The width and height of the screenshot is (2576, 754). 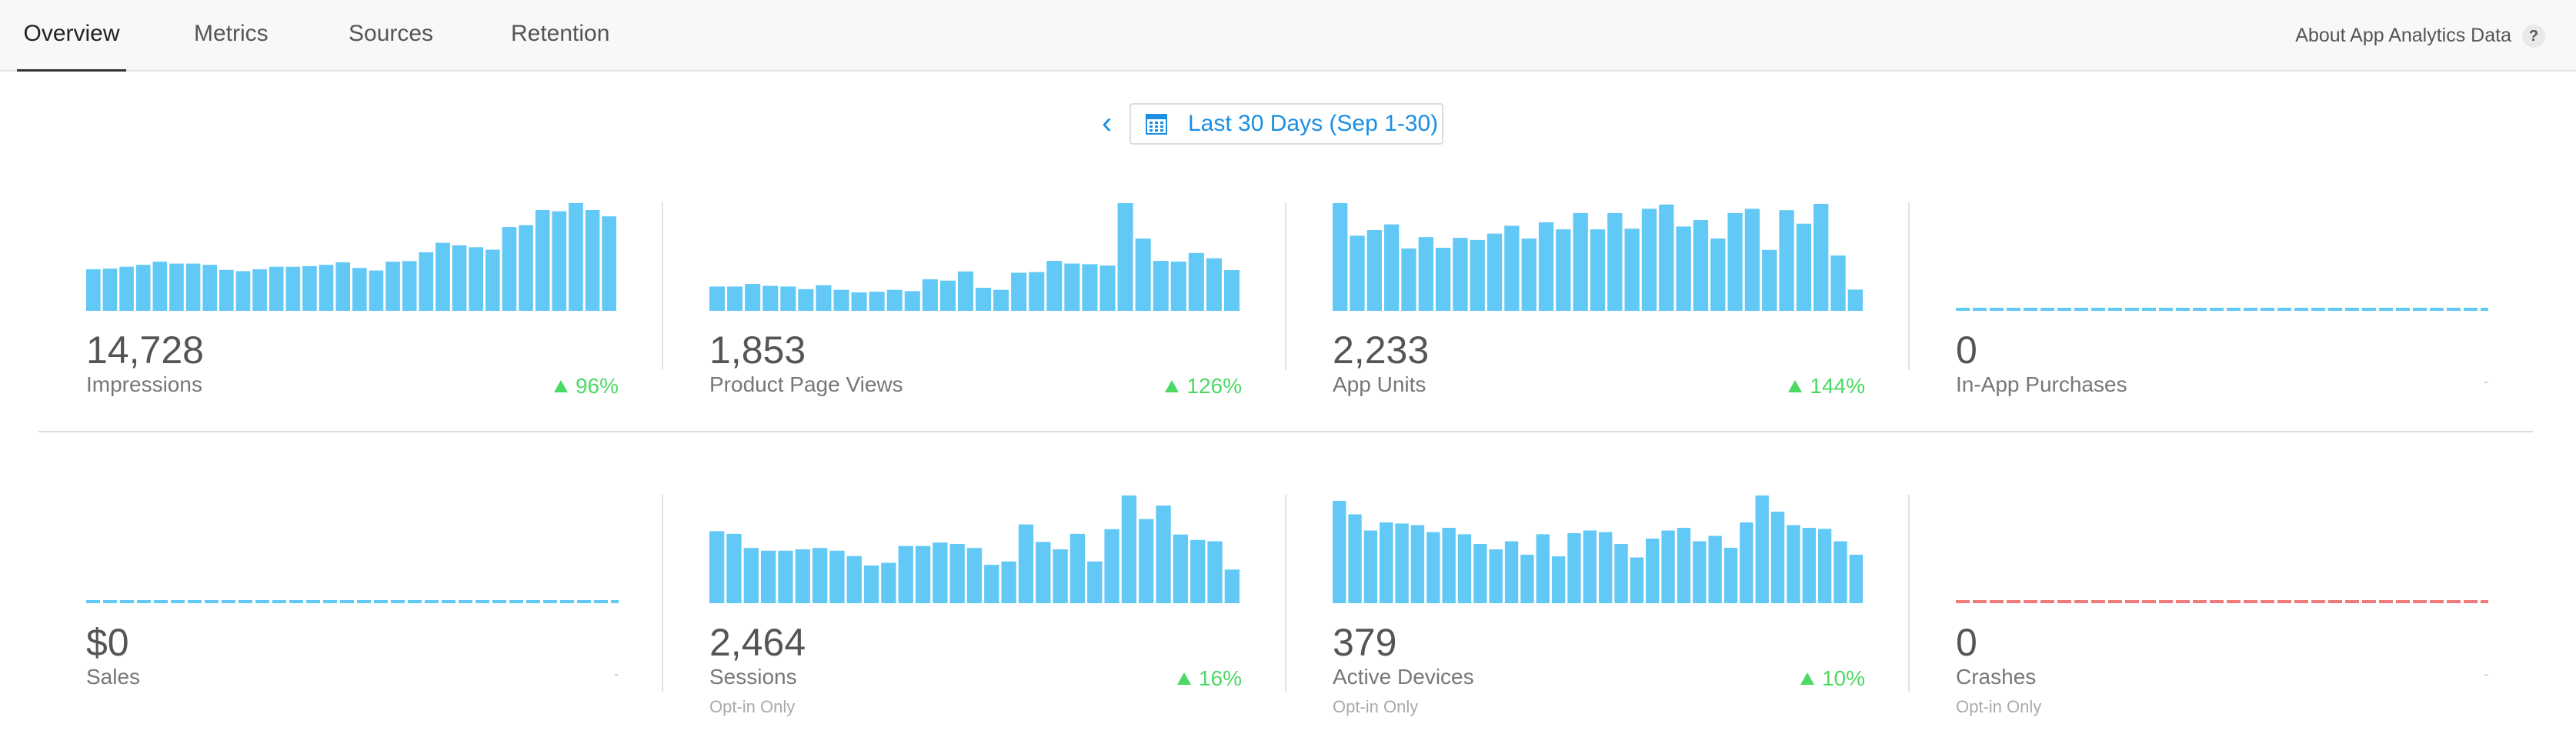 I want to click on sales-line-chart, so click(x=352, y=601).